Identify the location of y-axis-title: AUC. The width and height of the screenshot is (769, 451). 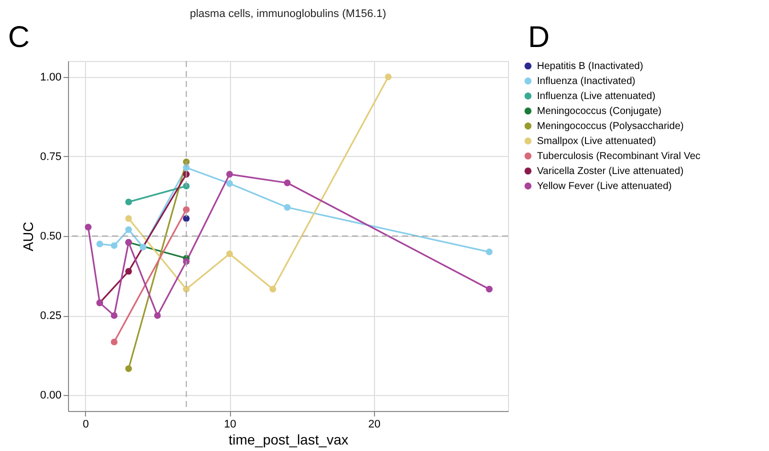
(28, 237).